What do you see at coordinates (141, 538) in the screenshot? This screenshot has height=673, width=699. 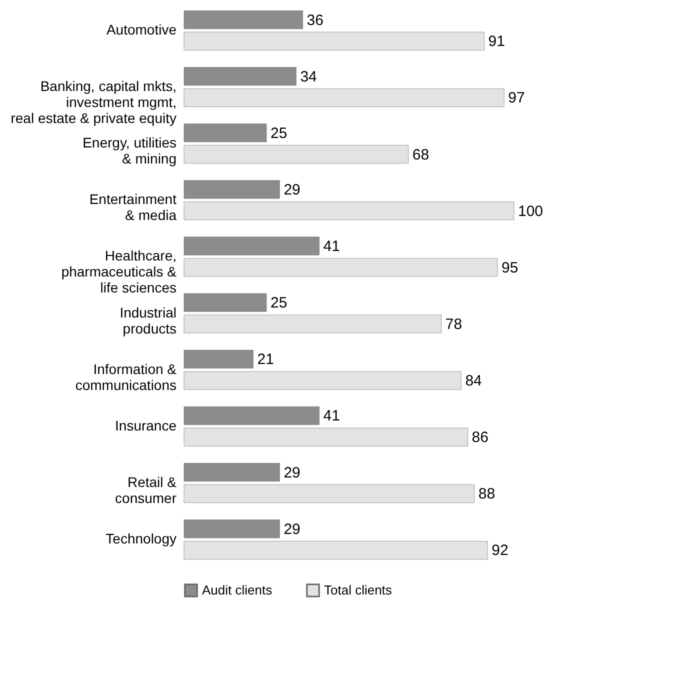 I see `y-tick-label: Technology` at bounding box center [141, 538].